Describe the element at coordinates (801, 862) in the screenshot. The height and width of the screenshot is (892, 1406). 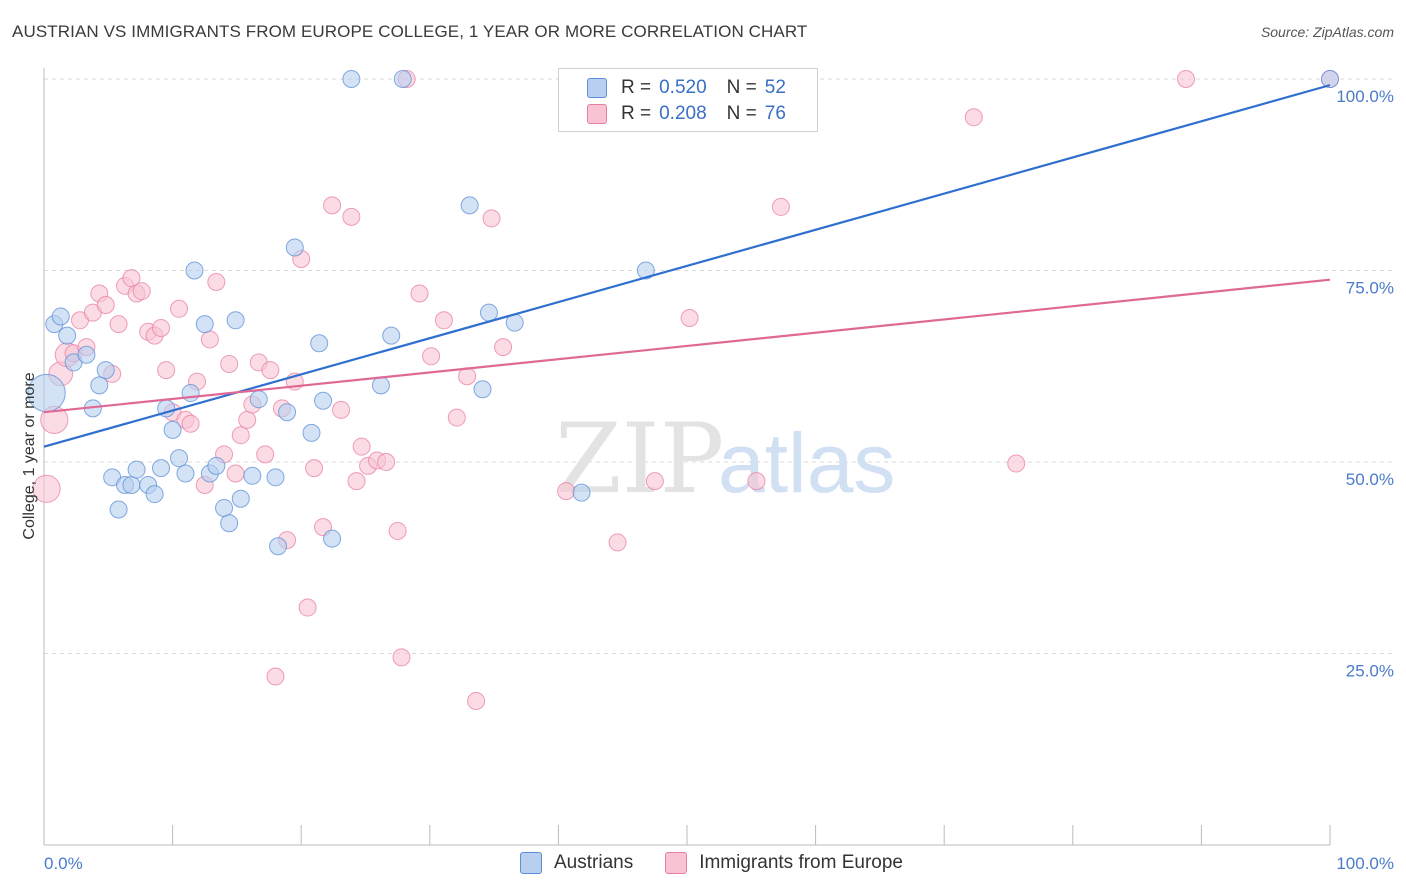
I see `series-label-immigrants: Immigrants from Europe` at that location.